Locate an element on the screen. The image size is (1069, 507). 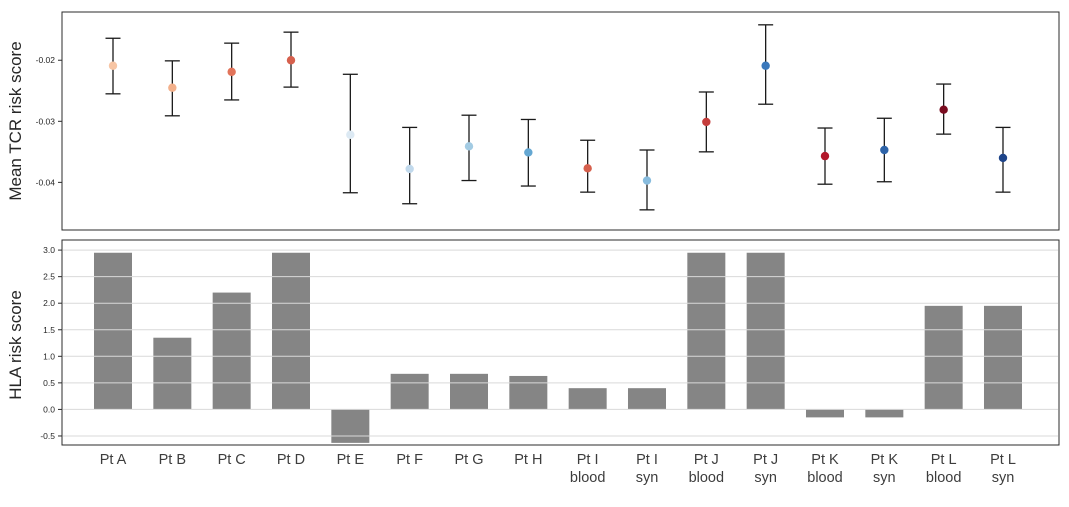
x-category-label: Pt D is located at coordinates (291, 460).